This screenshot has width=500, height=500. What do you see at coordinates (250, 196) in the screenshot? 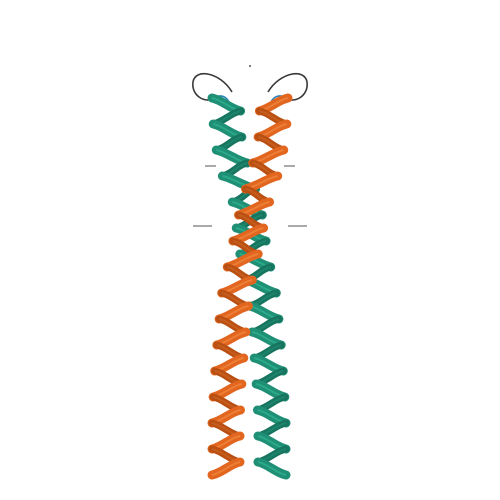
I see `side-marks` at bounding box center [250, 196].